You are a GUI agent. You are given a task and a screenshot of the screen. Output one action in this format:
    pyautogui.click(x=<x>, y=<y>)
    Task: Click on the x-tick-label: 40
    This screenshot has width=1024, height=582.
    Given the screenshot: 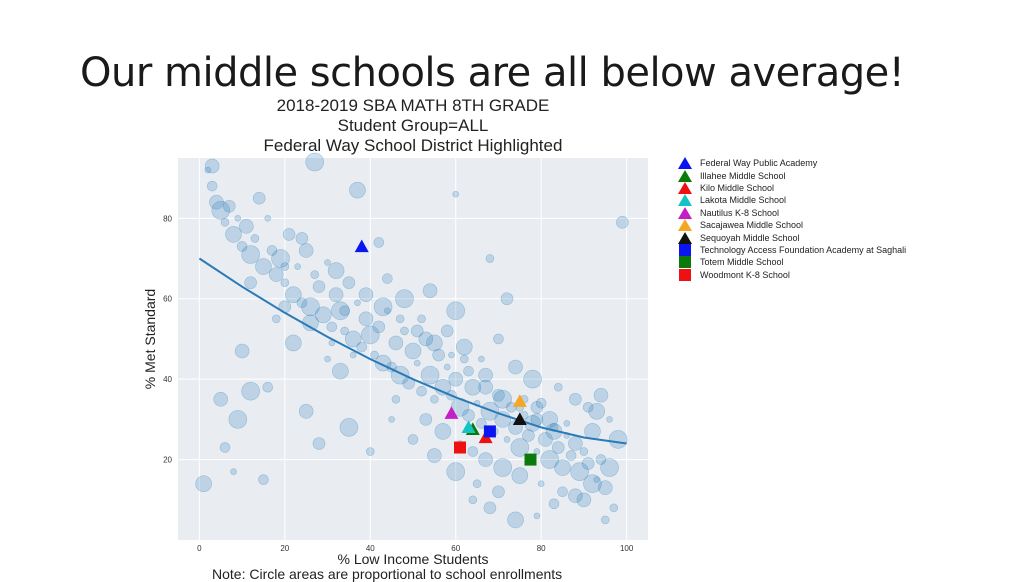 What is the action you would take?
    pyautogui.click(x=370, y=548)
    